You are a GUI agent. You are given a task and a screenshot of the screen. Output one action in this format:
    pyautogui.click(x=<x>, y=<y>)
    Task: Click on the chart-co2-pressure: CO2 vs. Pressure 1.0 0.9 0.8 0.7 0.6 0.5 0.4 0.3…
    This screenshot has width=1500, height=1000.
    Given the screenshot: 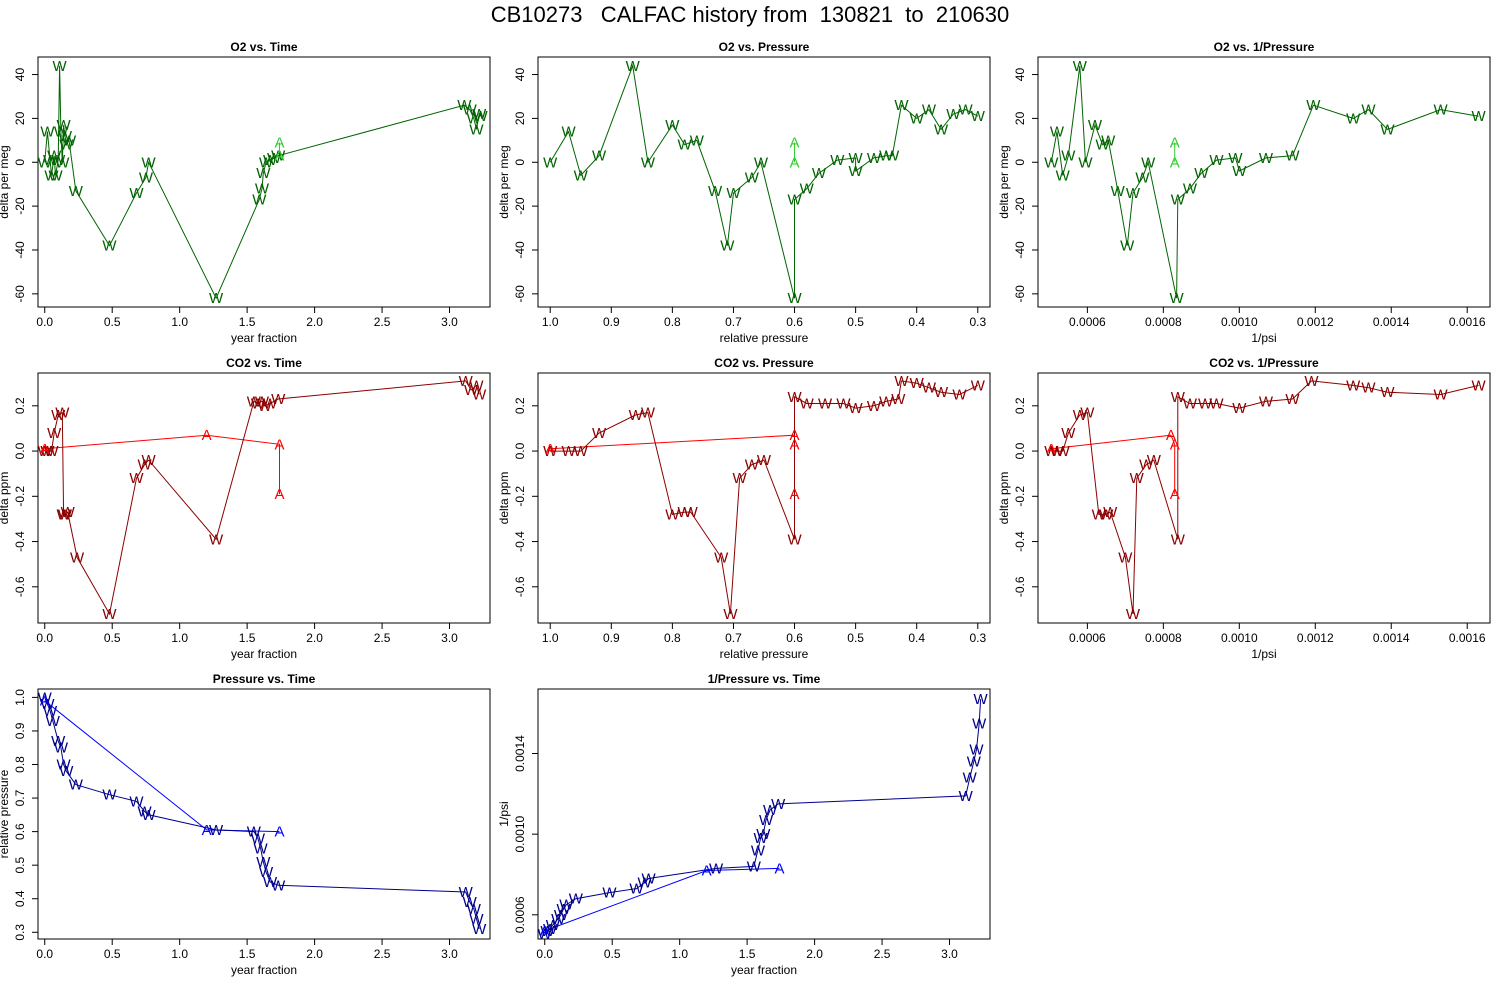 What is the action you would take?
    pyautogui.click(x=744, y=508)
    